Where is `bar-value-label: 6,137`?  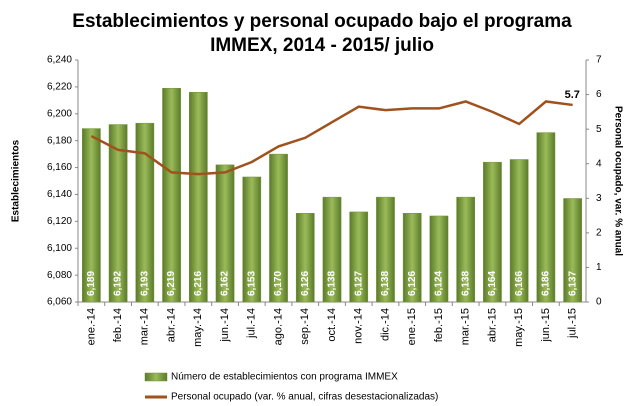
bar-value-label: 6,137 is located at coordinates (572, 283).